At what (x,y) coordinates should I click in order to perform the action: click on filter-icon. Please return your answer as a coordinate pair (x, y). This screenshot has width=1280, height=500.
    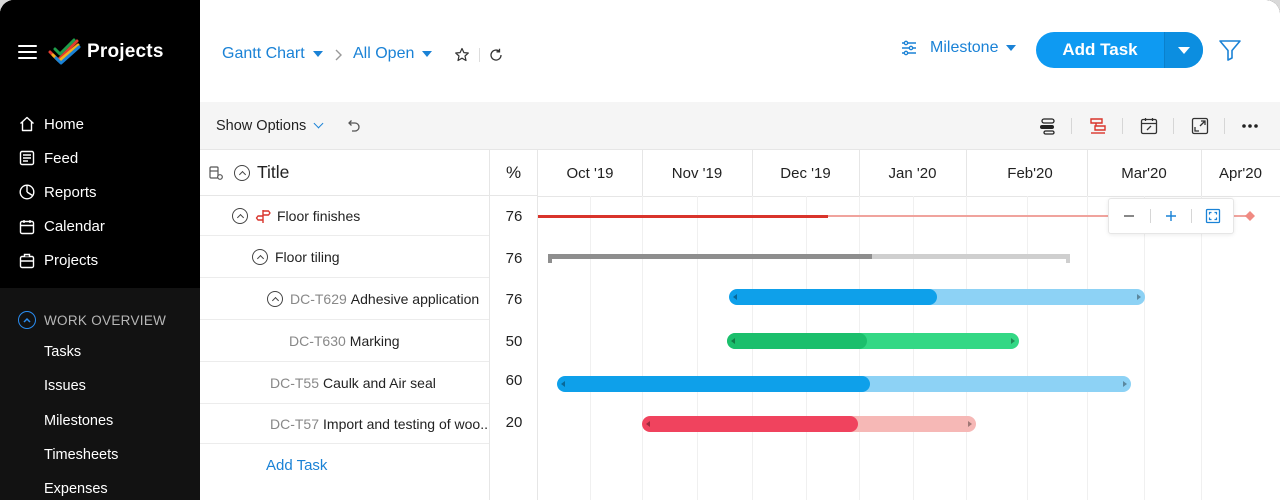
    Looking at the image, I should click on (1230, 50).